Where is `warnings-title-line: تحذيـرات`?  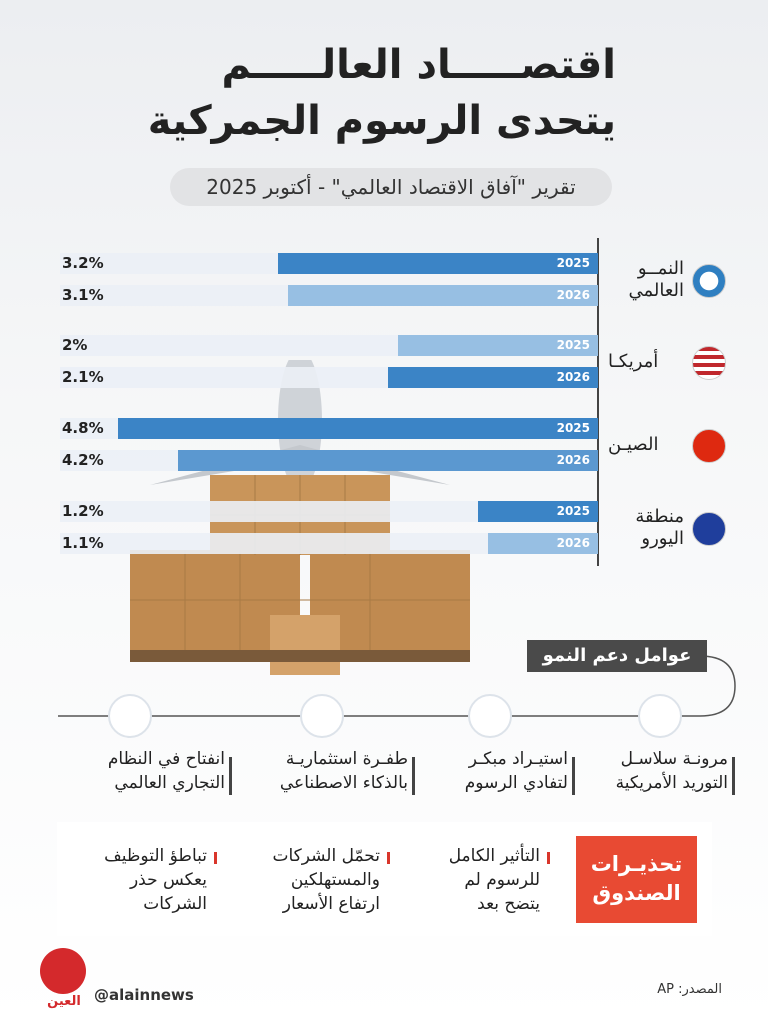
warnings-title-line: تحذيـرات is located at coordinates (636, 864).